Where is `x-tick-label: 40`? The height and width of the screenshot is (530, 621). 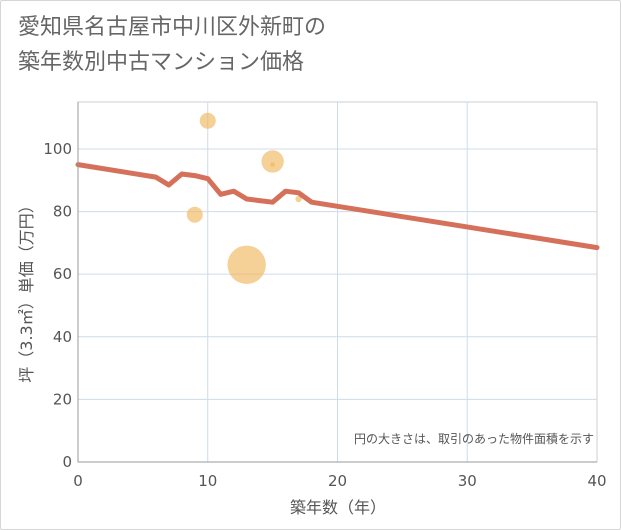 x-tick-label: 40 is located at coordinates (596, 481).